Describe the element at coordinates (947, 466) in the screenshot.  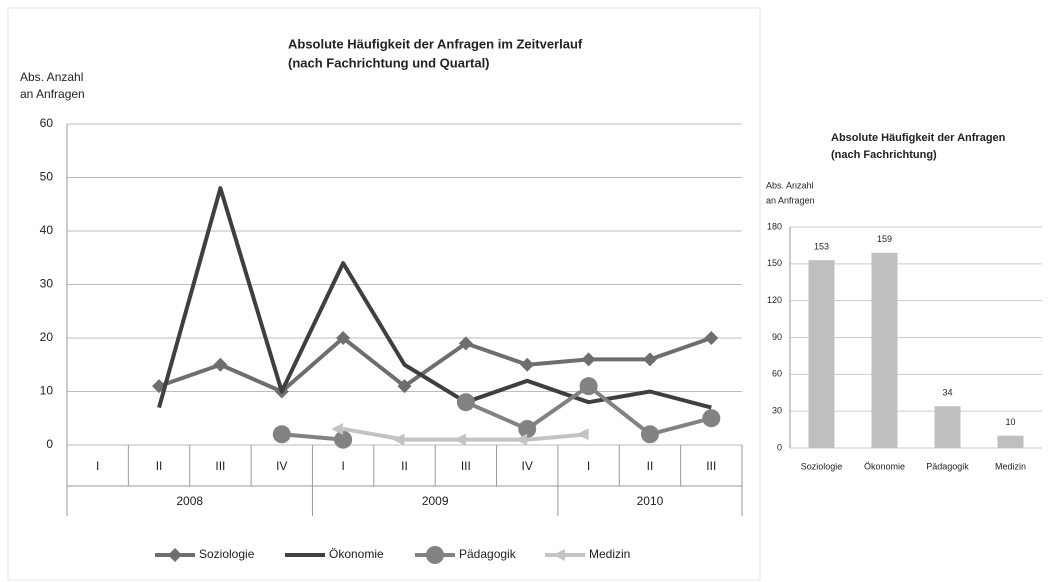
I see `x-tick-label: Pädagogik` at that location.